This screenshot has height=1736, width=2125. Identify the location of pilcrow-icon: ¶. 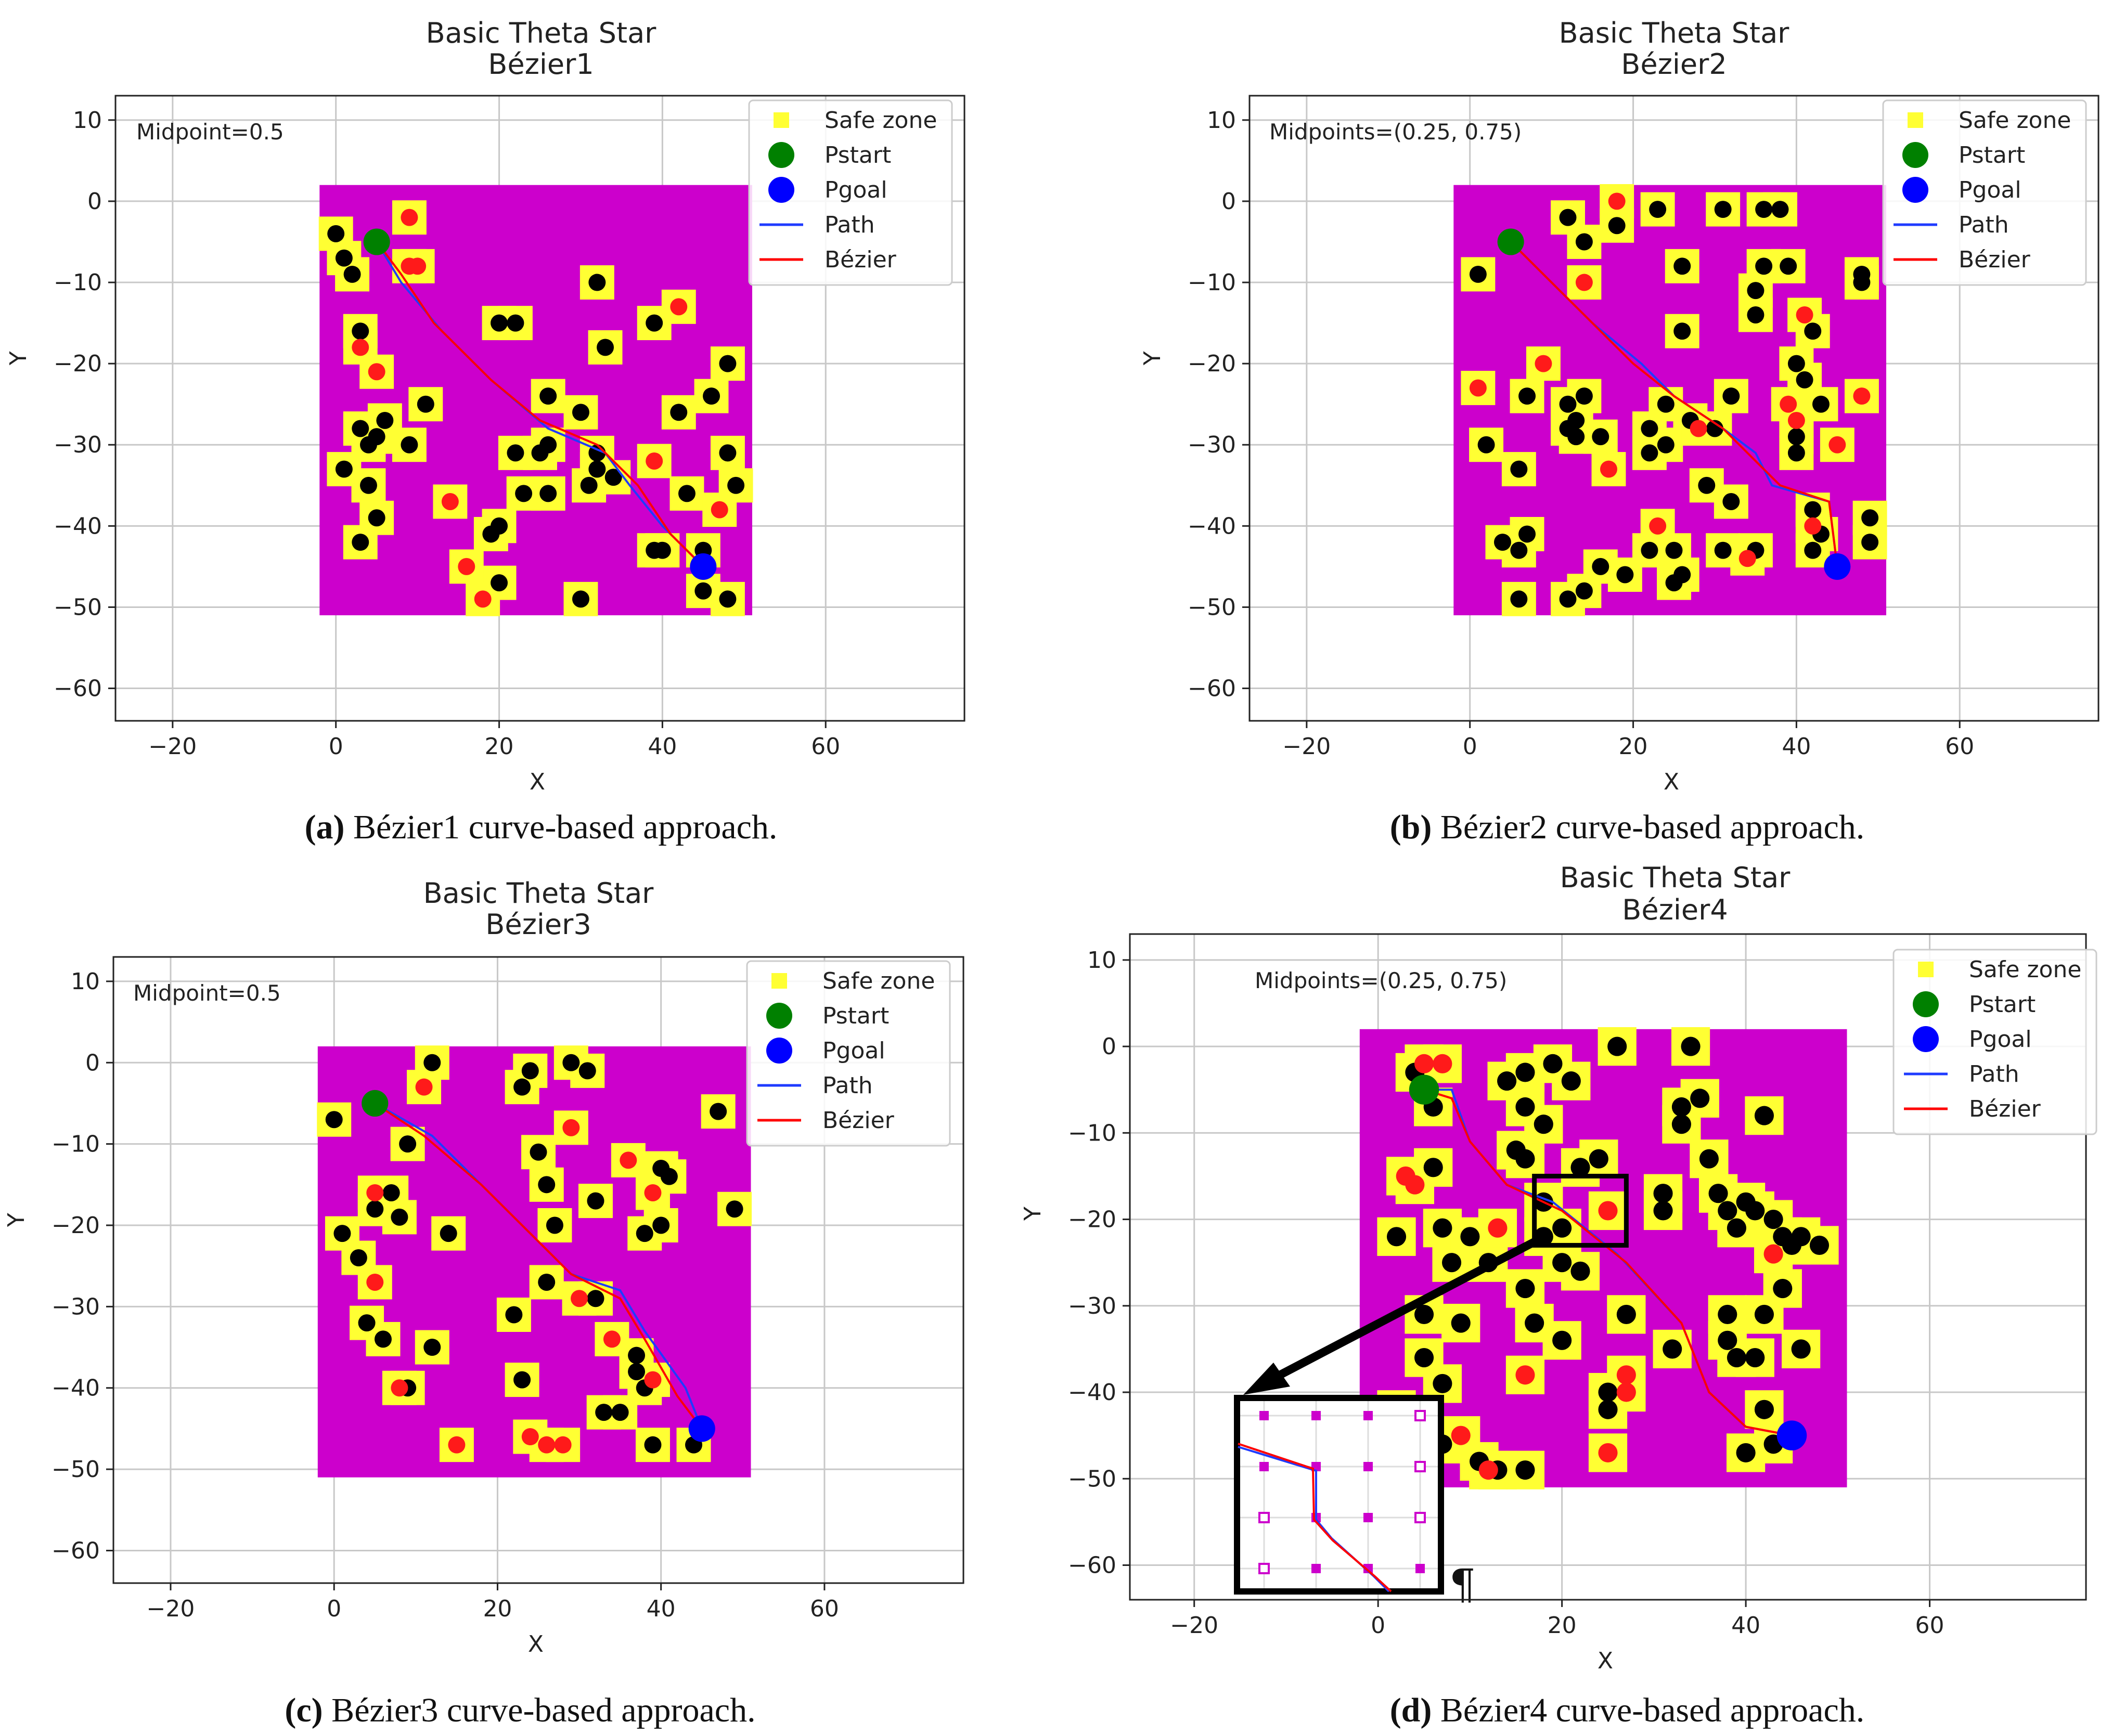
(1462, 1584).